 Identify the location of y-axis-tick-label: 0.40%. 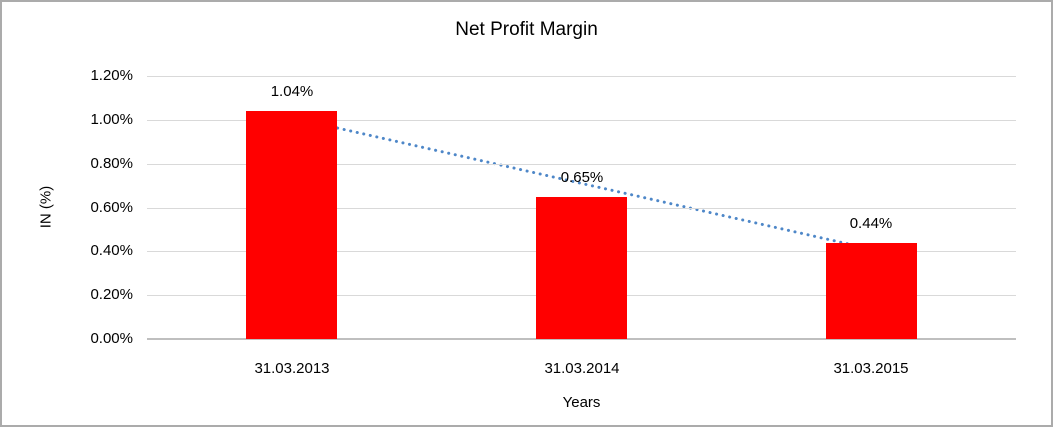
(111, 250).